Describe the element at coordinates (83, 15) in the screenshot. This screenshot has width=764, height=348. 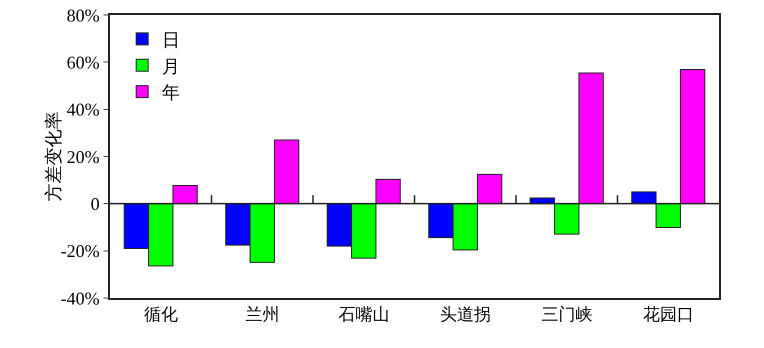
I see `y-tick-label: 80%` at that location.